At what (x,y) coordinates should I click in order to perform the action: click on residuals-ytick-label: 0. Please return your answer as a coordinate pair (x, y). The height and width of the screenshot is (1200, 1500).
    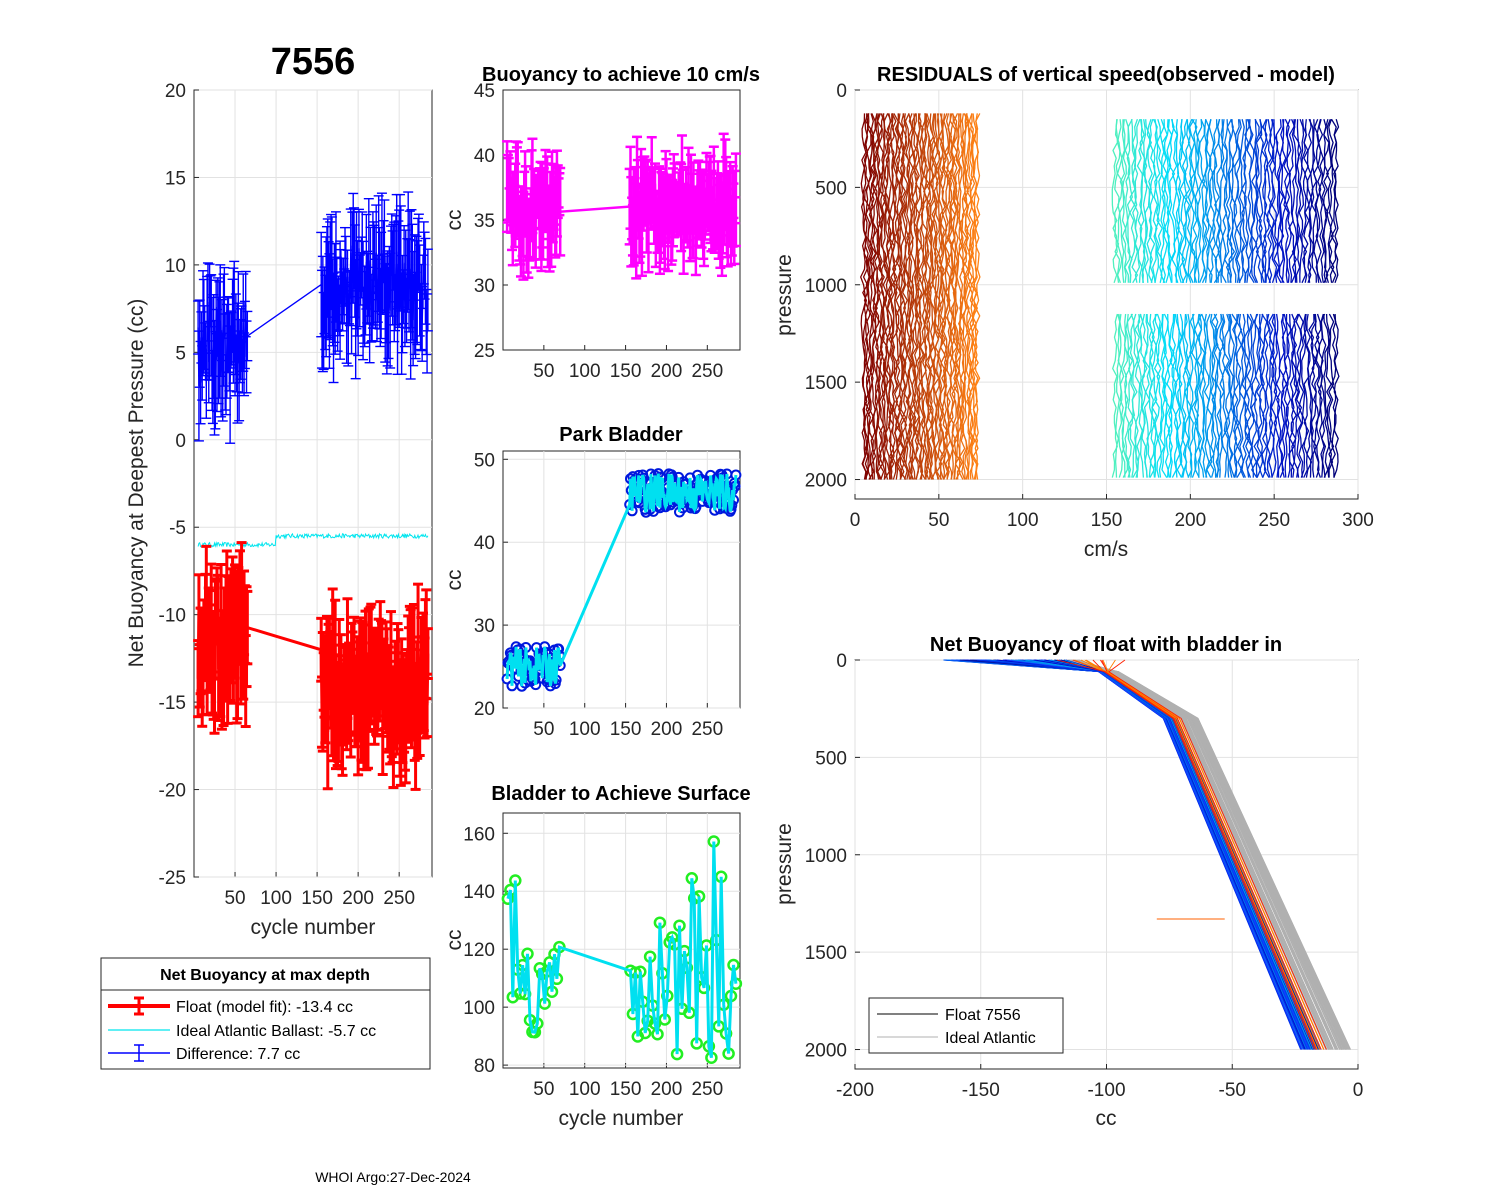
    Looking at the image, I should click on (841, 91).